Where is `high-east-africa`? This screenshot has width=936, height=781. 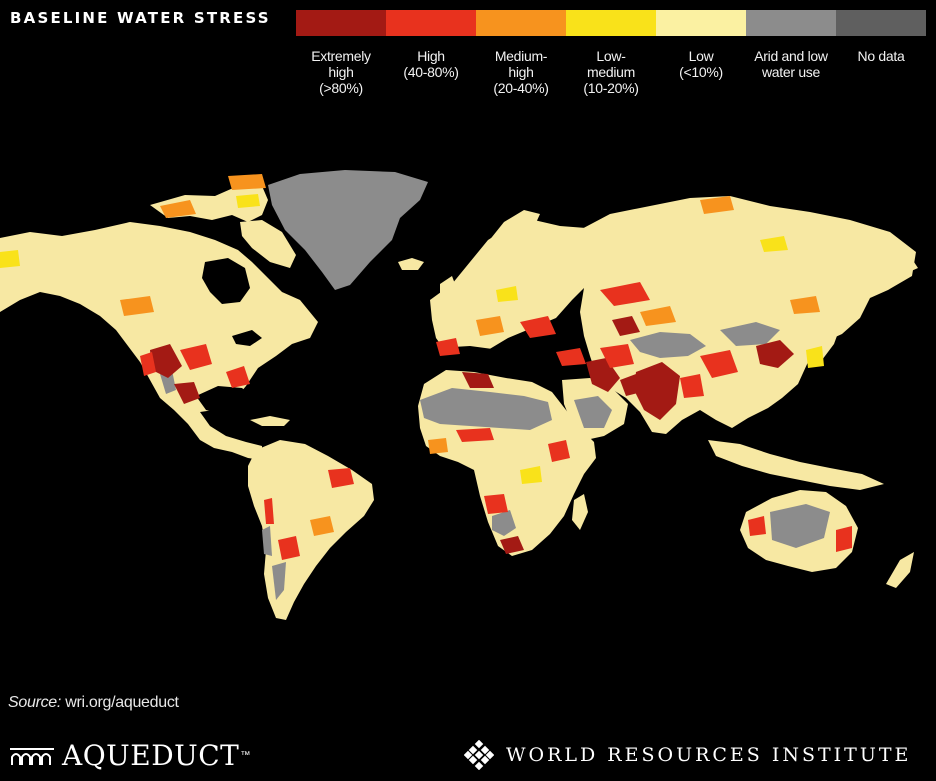 high-east-africa is located at coordinates (559, 451).